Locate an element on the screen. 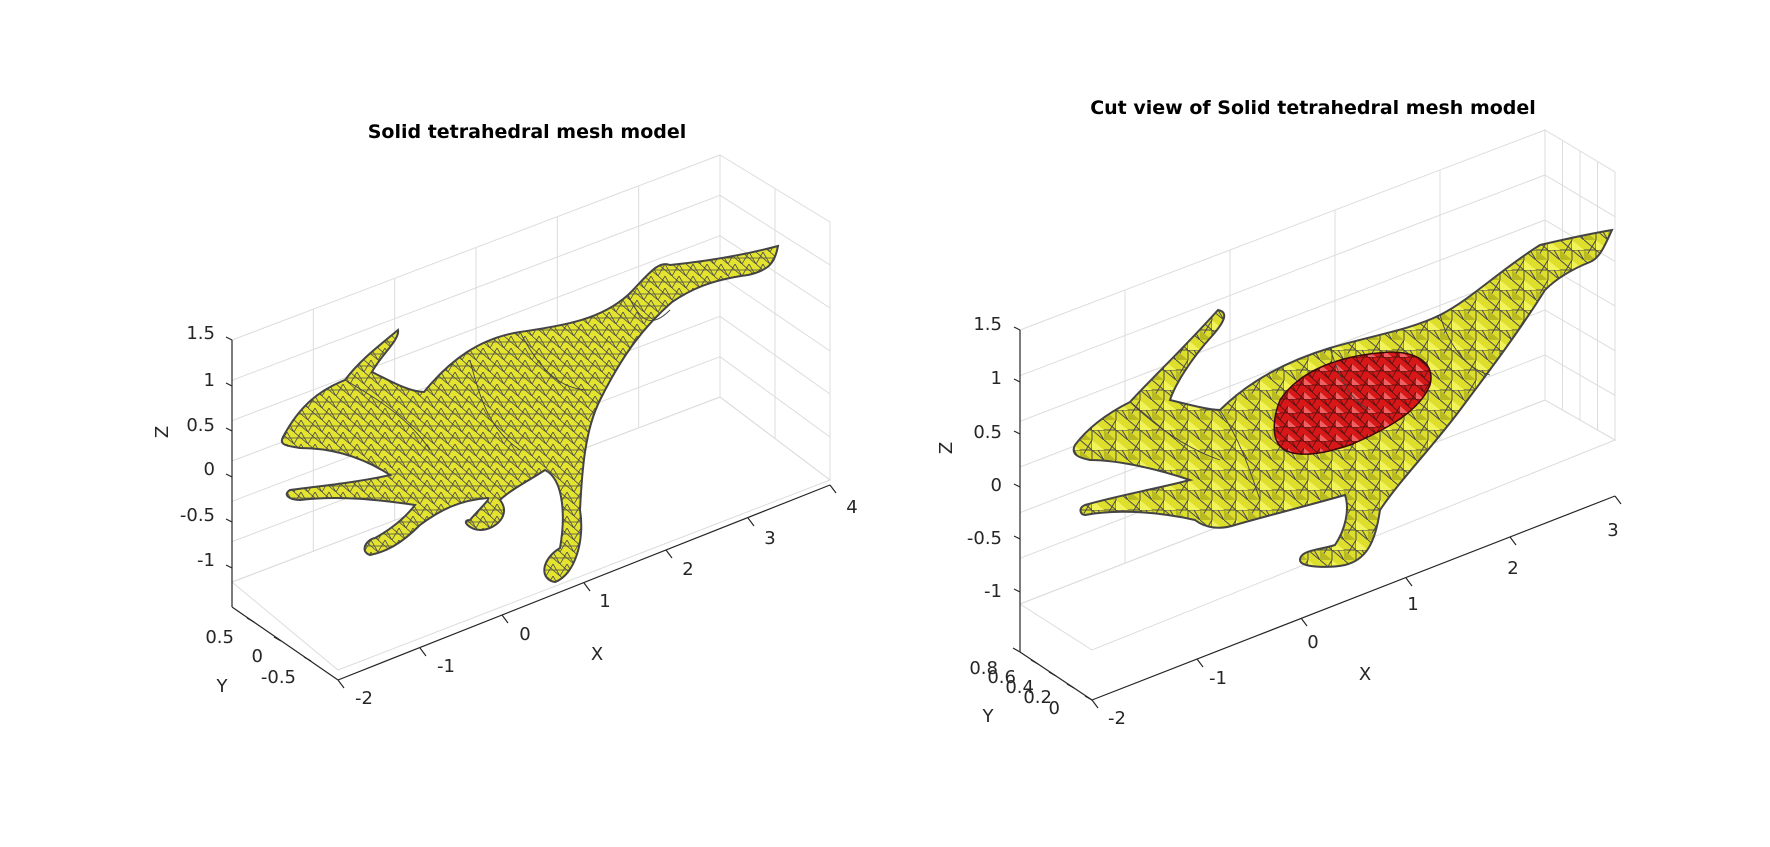 This screenshot has height=847, width=1770. left-x-ticks: -2 -1 0 1 2 3 4 is located at coordinates (597, 596).